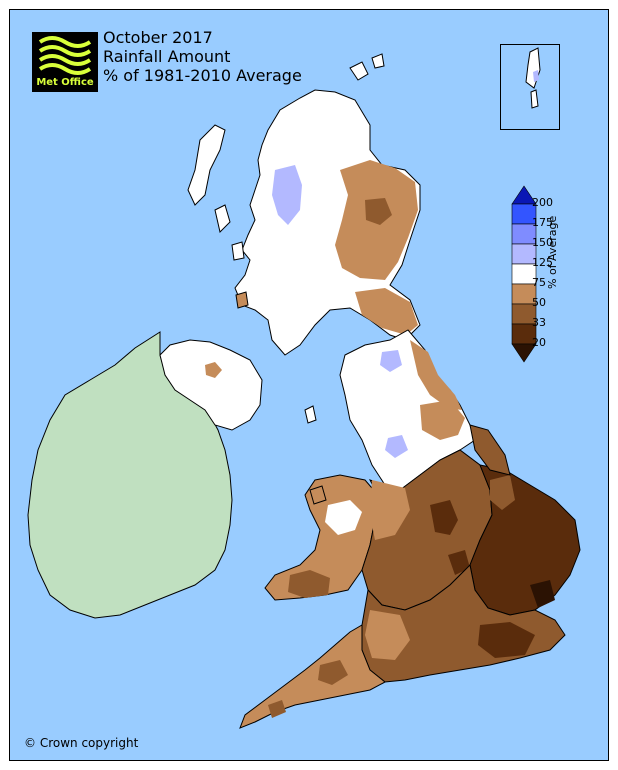  Describe the element at coordinates (158, 37) in the screenshot. I see `title-line-date: October 2017` at that location.